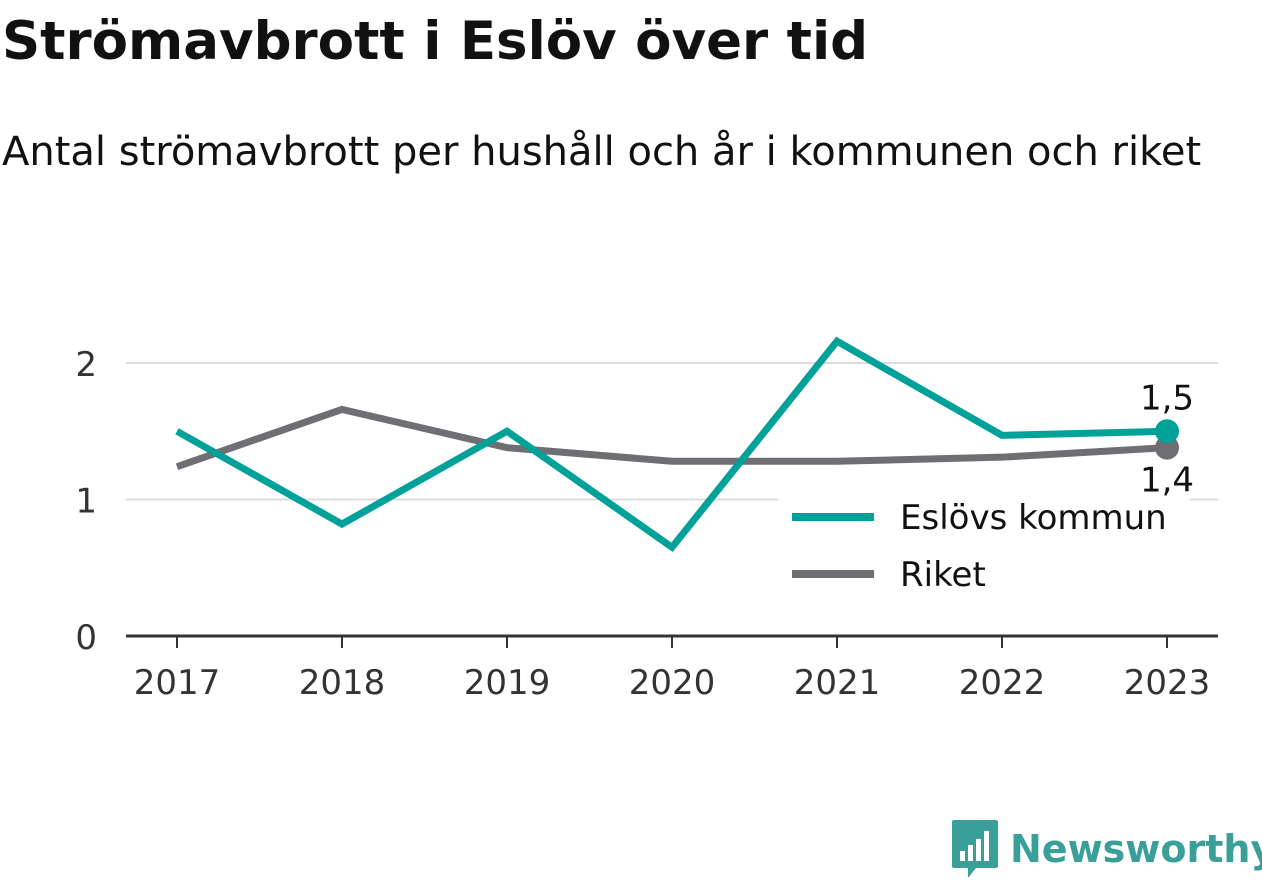 The width and height of the screenshot is (1262, 880). I want to click on legend-label-1: Riket, so click(943, 575).